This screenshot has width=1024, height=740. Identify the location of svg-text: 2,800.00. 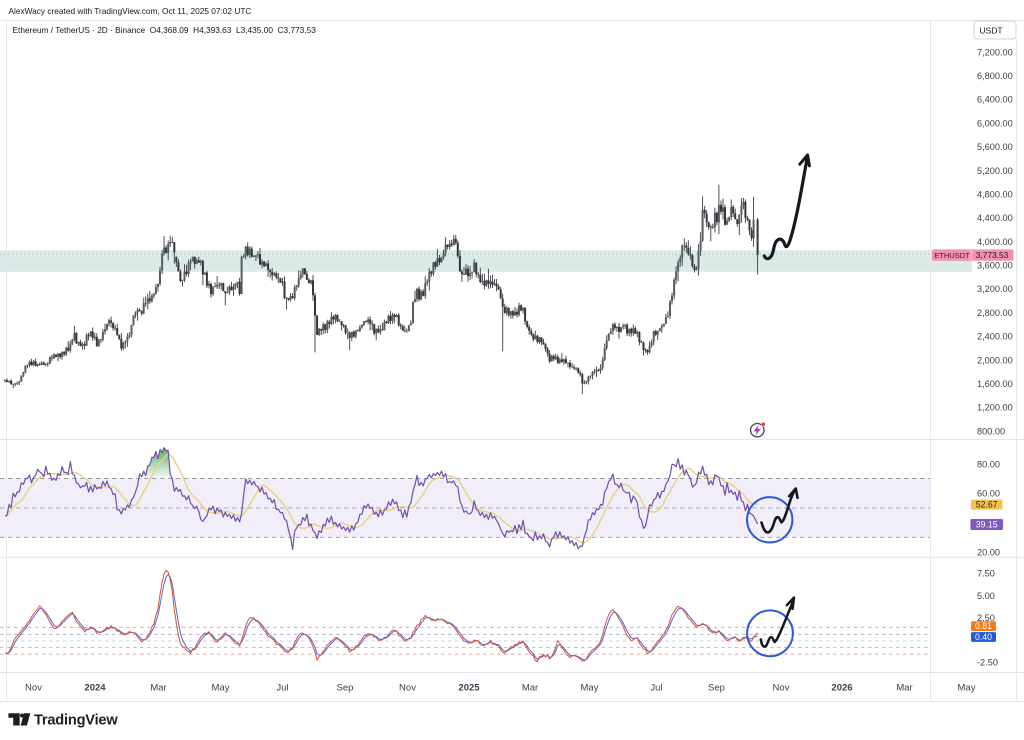
(995, 313).